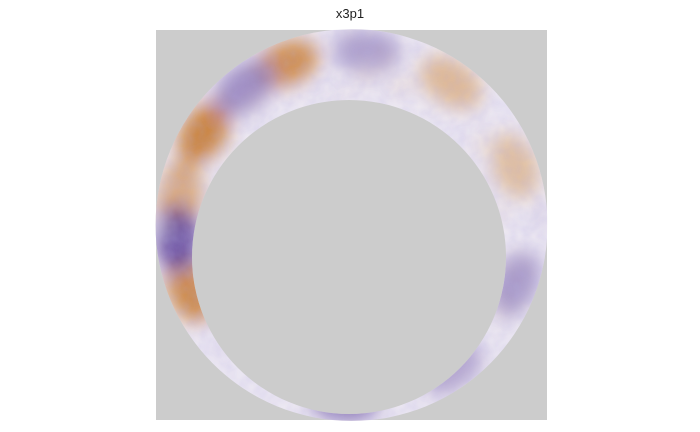  I want to click on chart-title: x3p1, so click(350, 13).